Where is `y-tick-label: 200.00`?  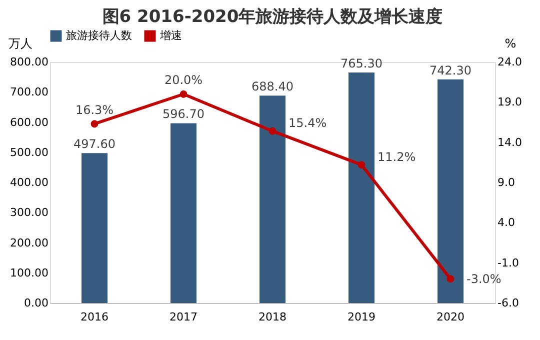 y-tick-label: 200.00 is located at coordinates (29, 243).